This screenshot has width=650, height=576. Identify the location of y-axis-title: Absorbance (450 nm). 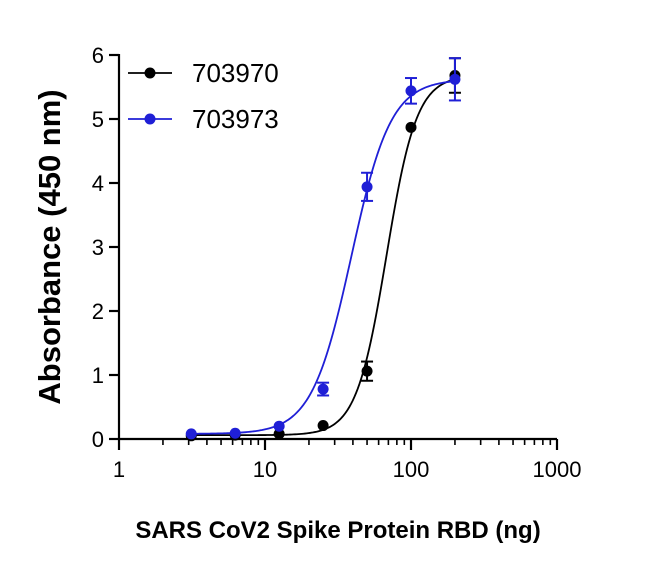
(49, 246).